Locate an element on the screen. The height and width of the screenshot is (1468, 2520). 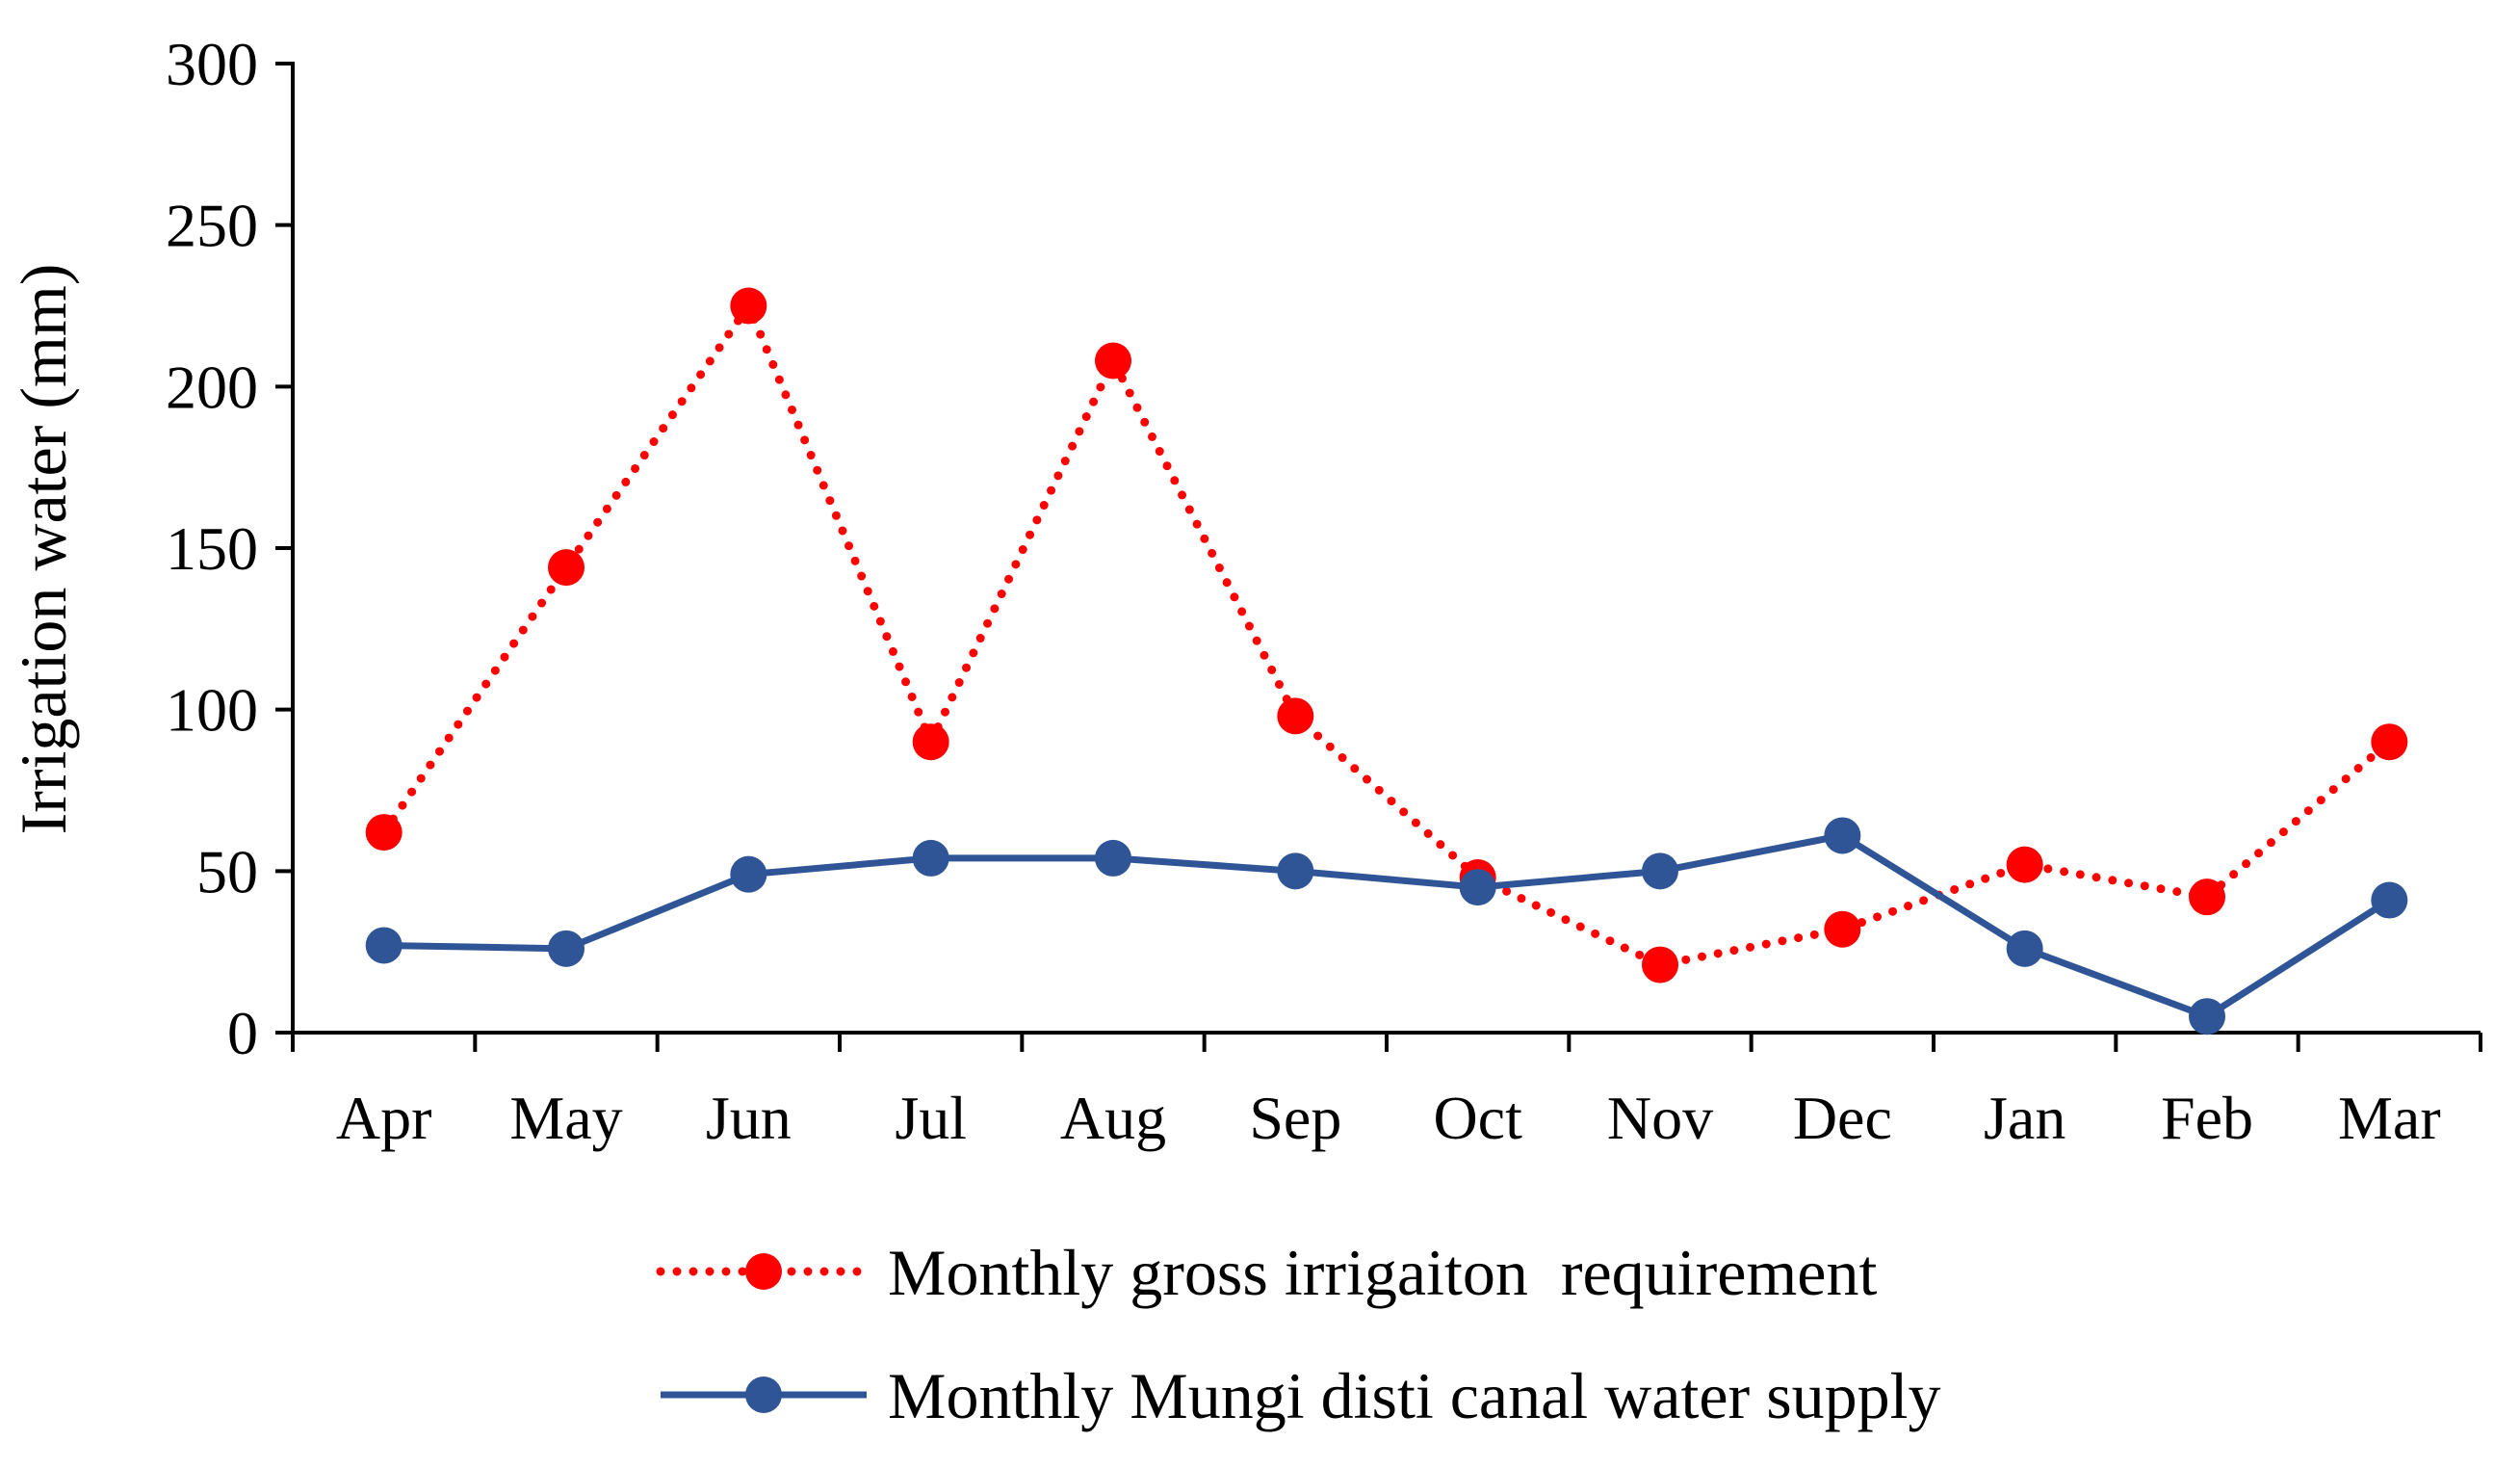
y-tick-label: 0 is located at coordinates (243, 1033).